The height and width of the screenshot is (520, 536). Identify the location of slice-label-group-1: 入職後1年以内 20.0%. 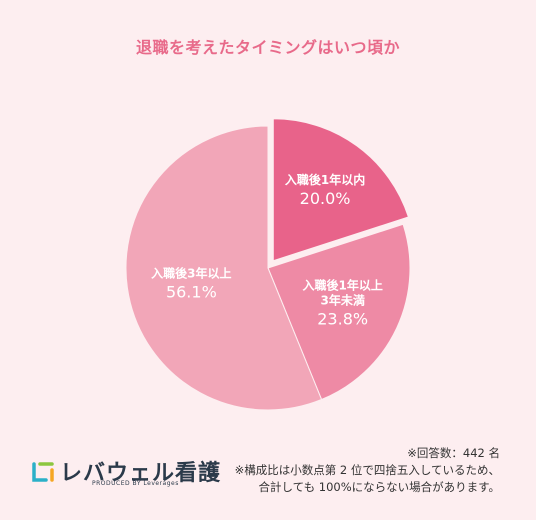
(325, 190).